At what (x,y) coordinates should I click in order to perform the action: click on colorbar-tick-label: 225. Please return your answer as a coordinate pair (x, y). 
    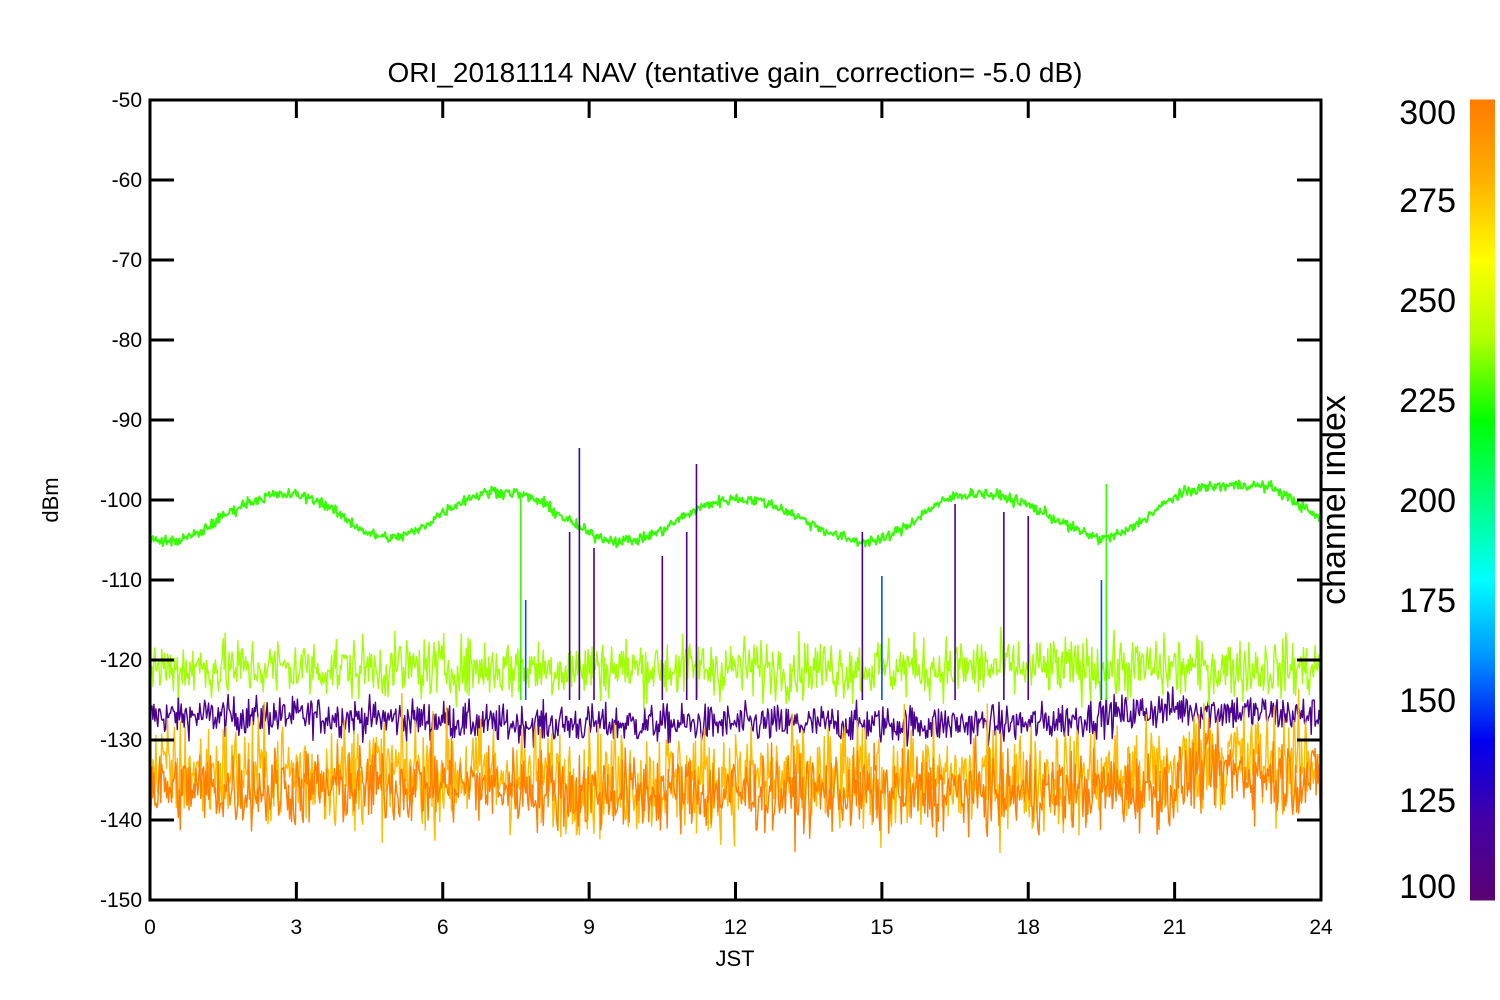
    Looking at the image, I should click on (1427, 401).